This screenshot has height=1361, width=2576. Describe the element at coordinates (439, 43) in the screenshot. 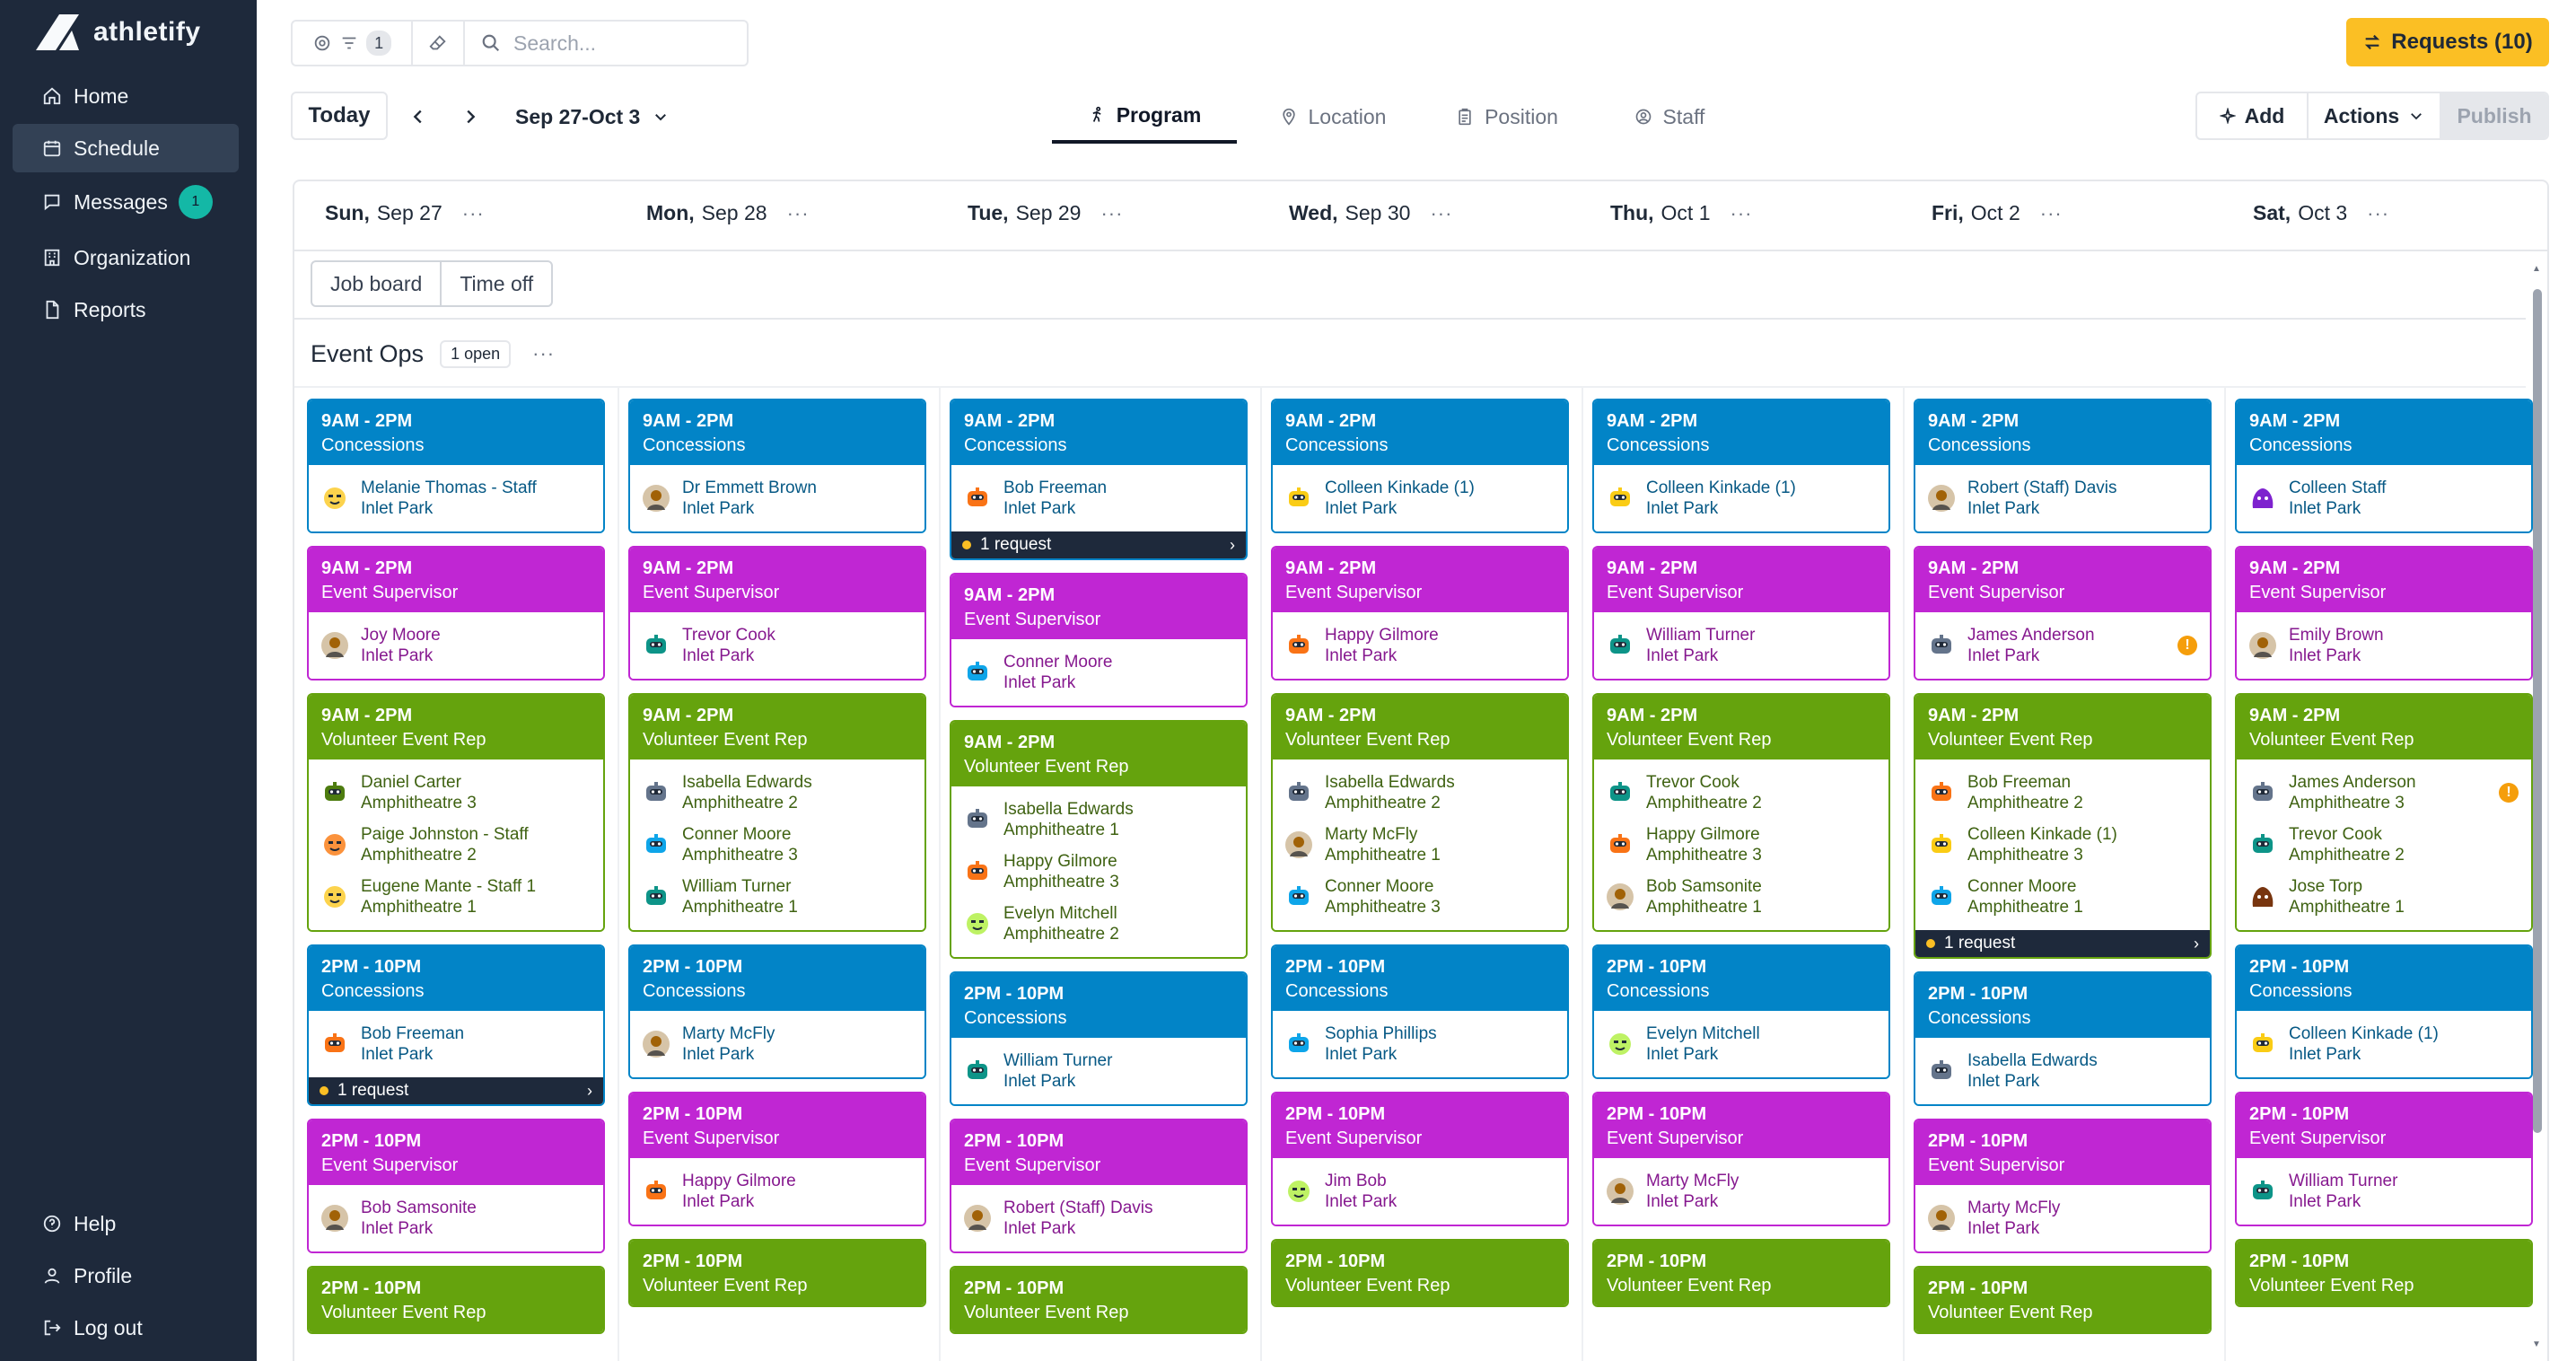

I see `clear-filters-button` at that location.